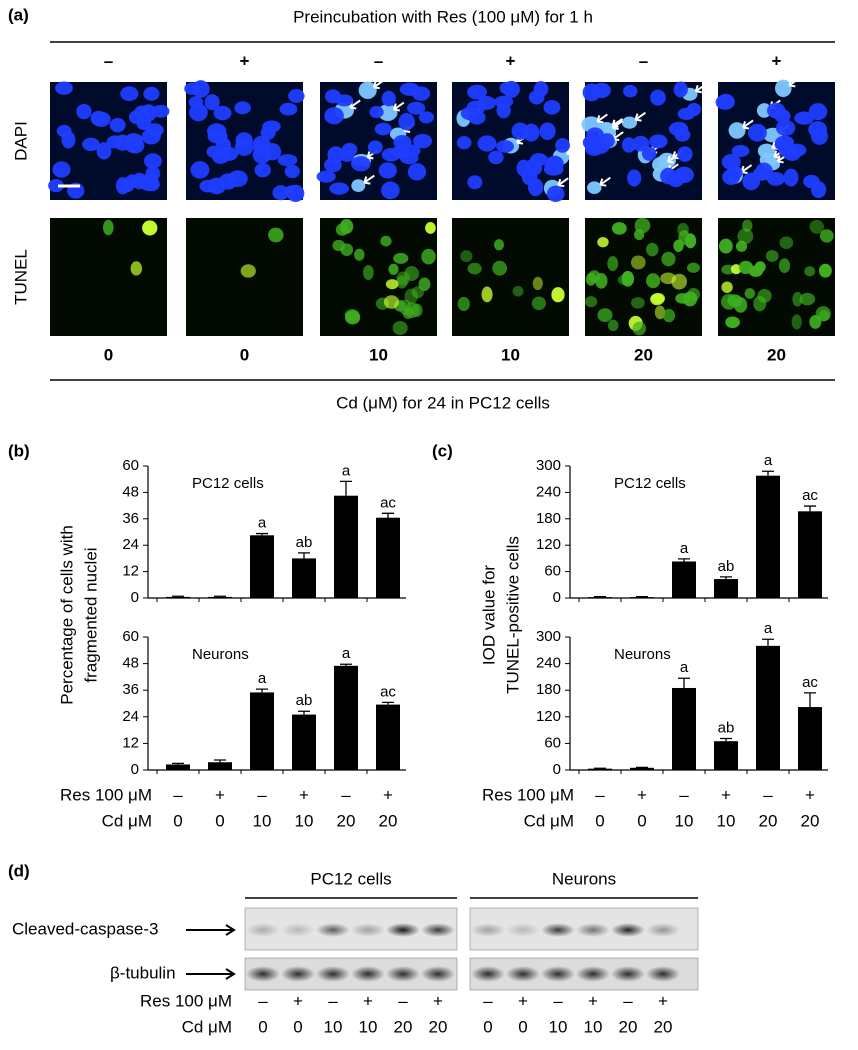 The image size is (858, 1050). I want to click on chart-title: Neurons, so click(220, 654).